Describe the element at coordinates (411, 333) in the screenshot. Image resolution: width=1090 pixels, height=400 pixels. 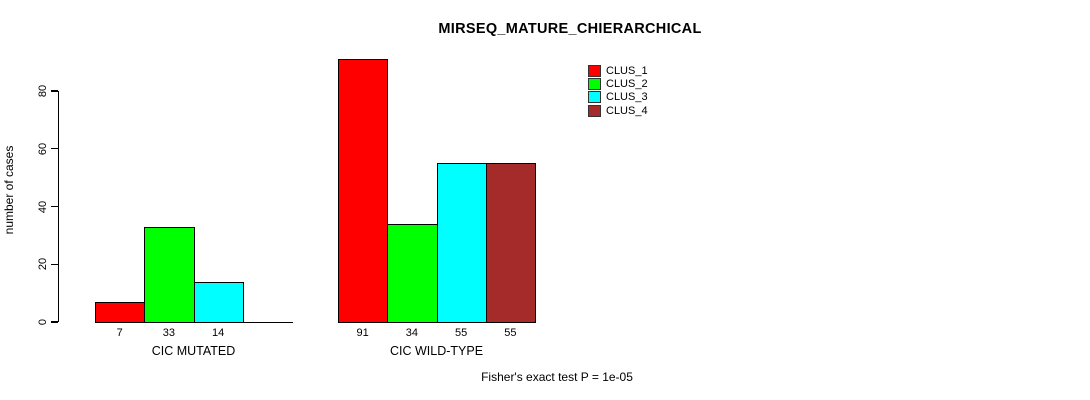
I see `bar-value-label: 34` at that location.